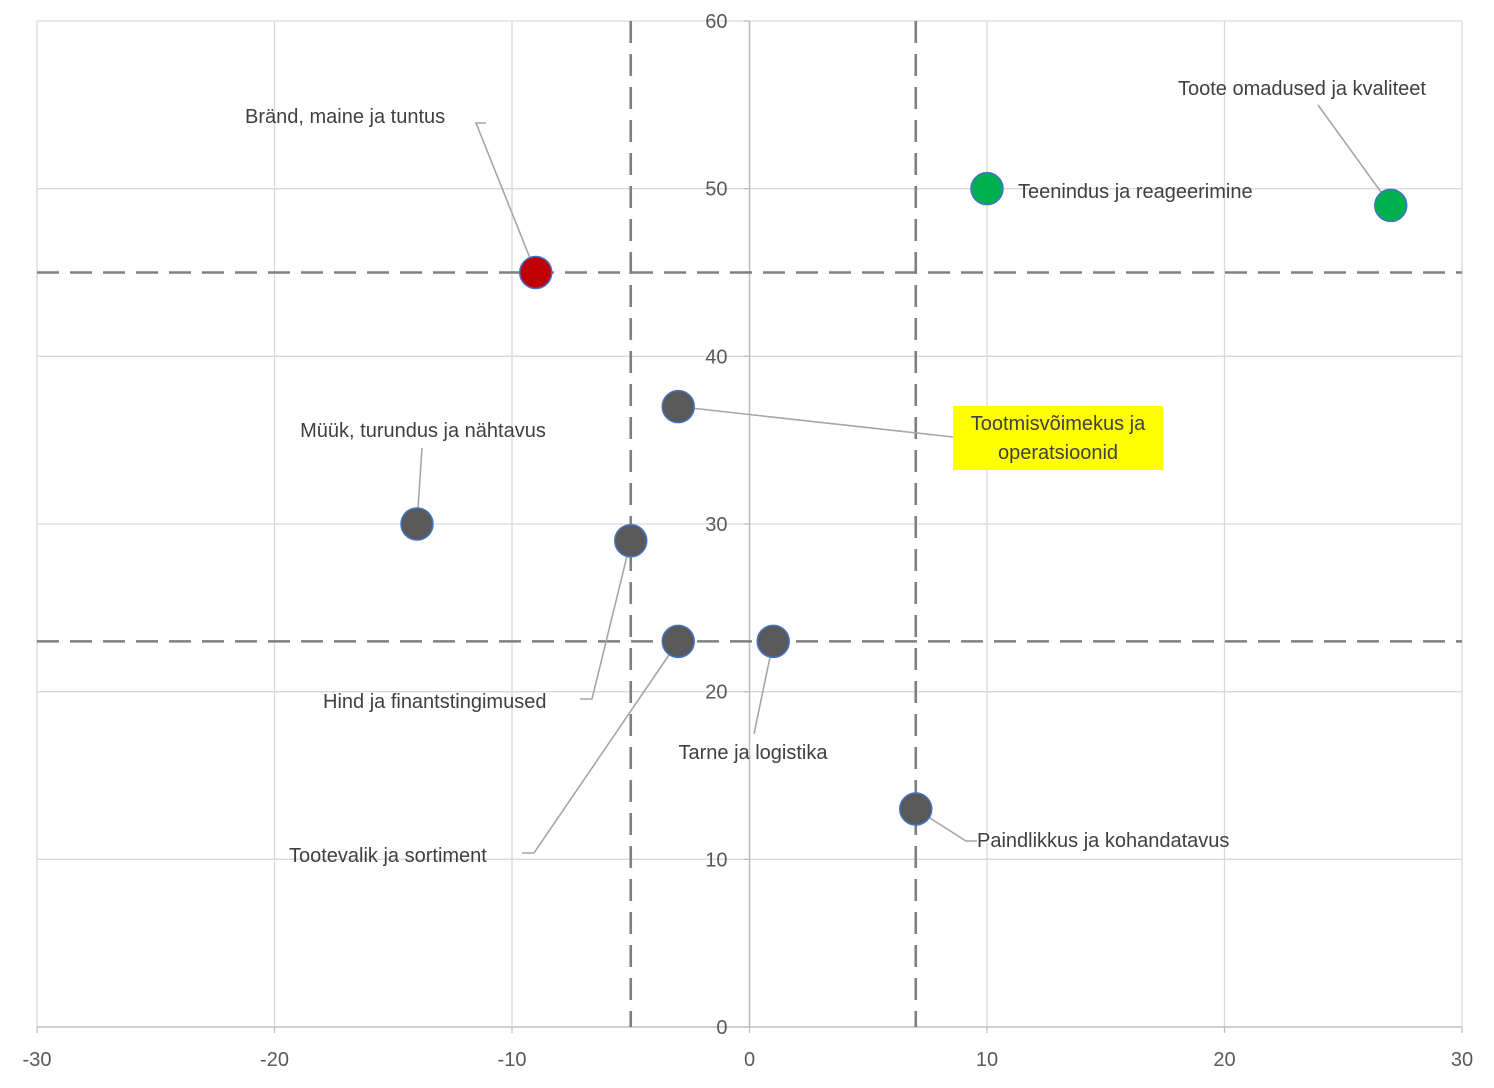  Describe the element at coordinates (716, 357) in the screenshot. I see `y-tick-label: 40` at that location.